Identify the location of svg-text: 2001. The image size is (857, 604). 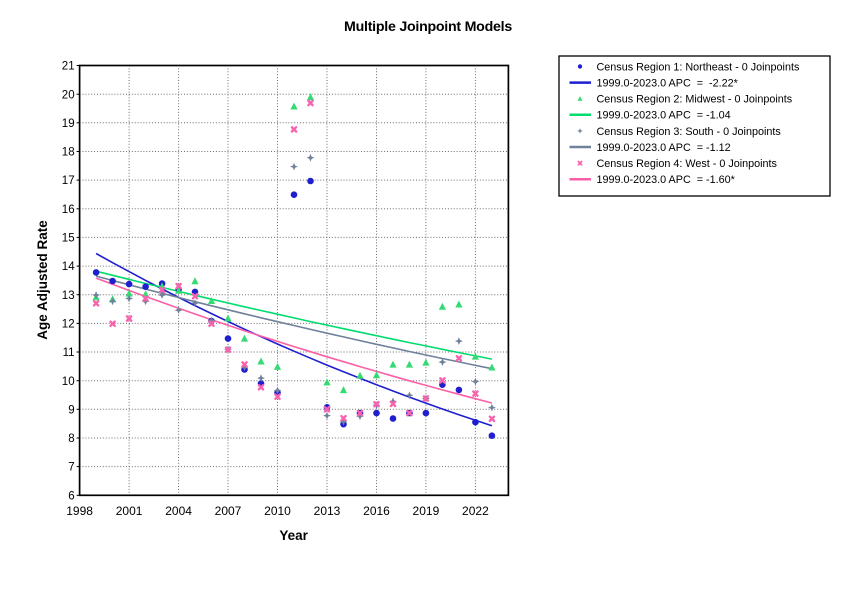
(129, 511).